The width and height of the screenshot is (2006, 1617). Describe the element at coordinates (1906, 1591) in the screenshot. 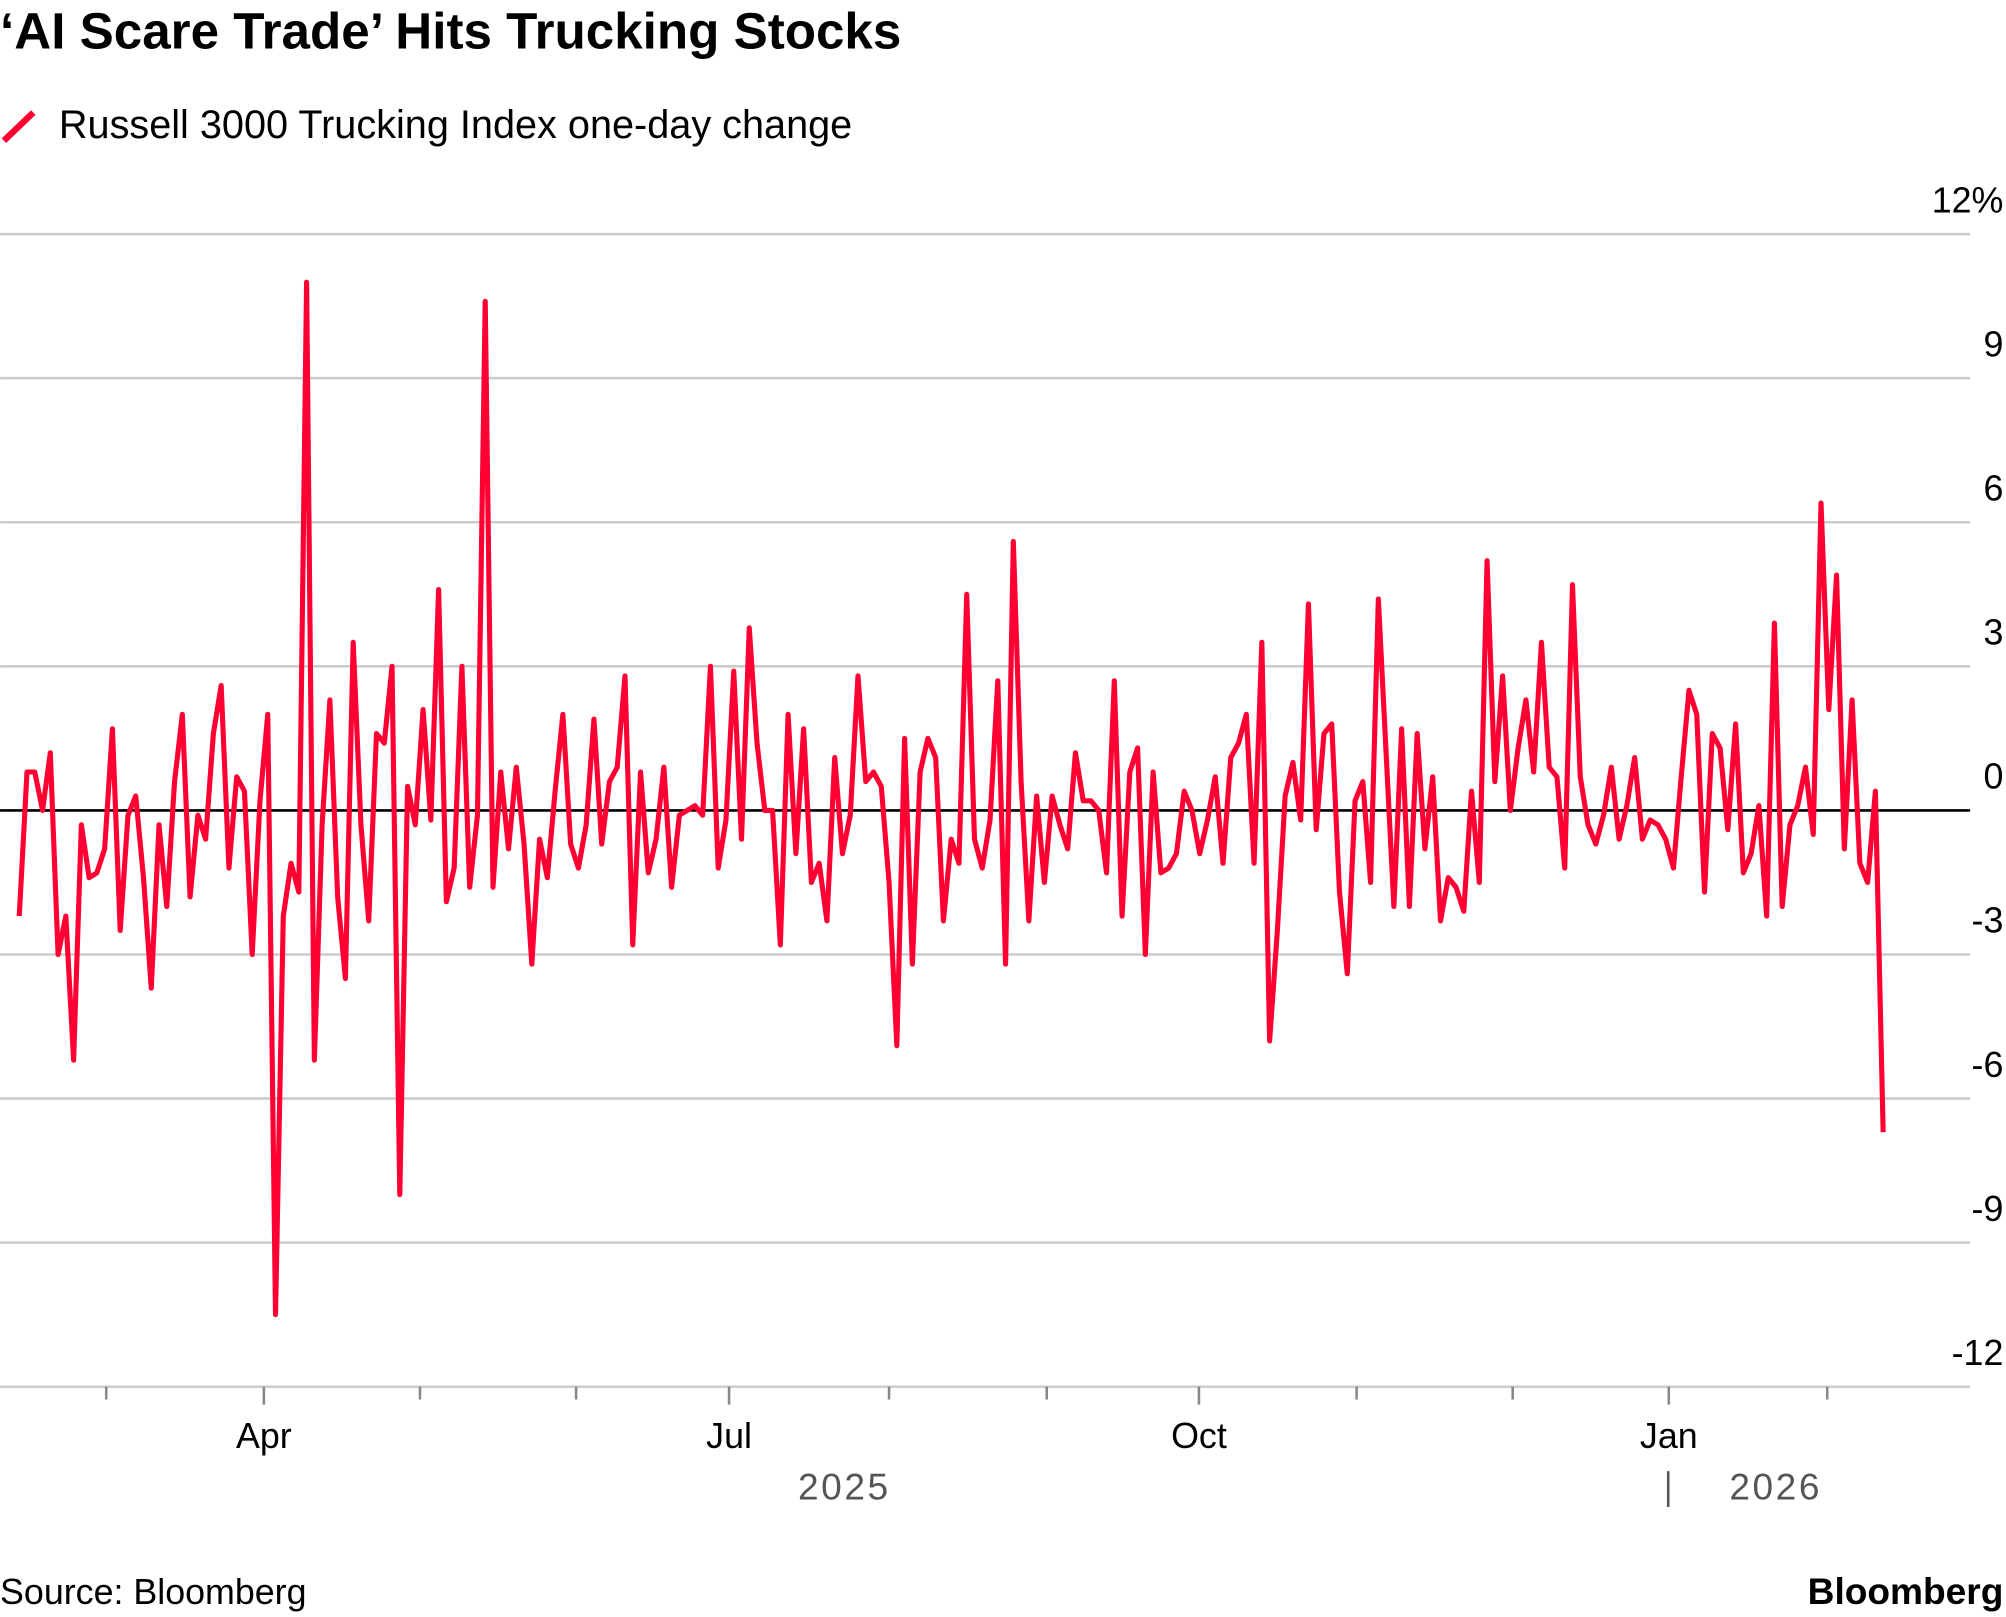

I see `brand: Bloomberg` at that location.